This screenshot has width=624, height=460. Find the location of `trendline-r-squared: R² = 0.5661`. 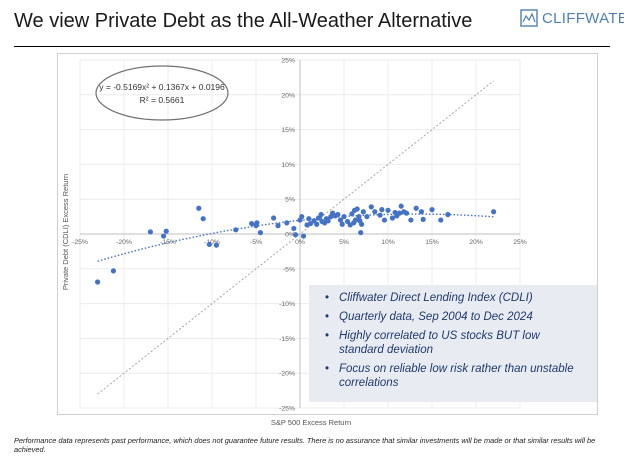

trendline-r-squared: R² = 0.5661 is located at coordinates (162, 100).